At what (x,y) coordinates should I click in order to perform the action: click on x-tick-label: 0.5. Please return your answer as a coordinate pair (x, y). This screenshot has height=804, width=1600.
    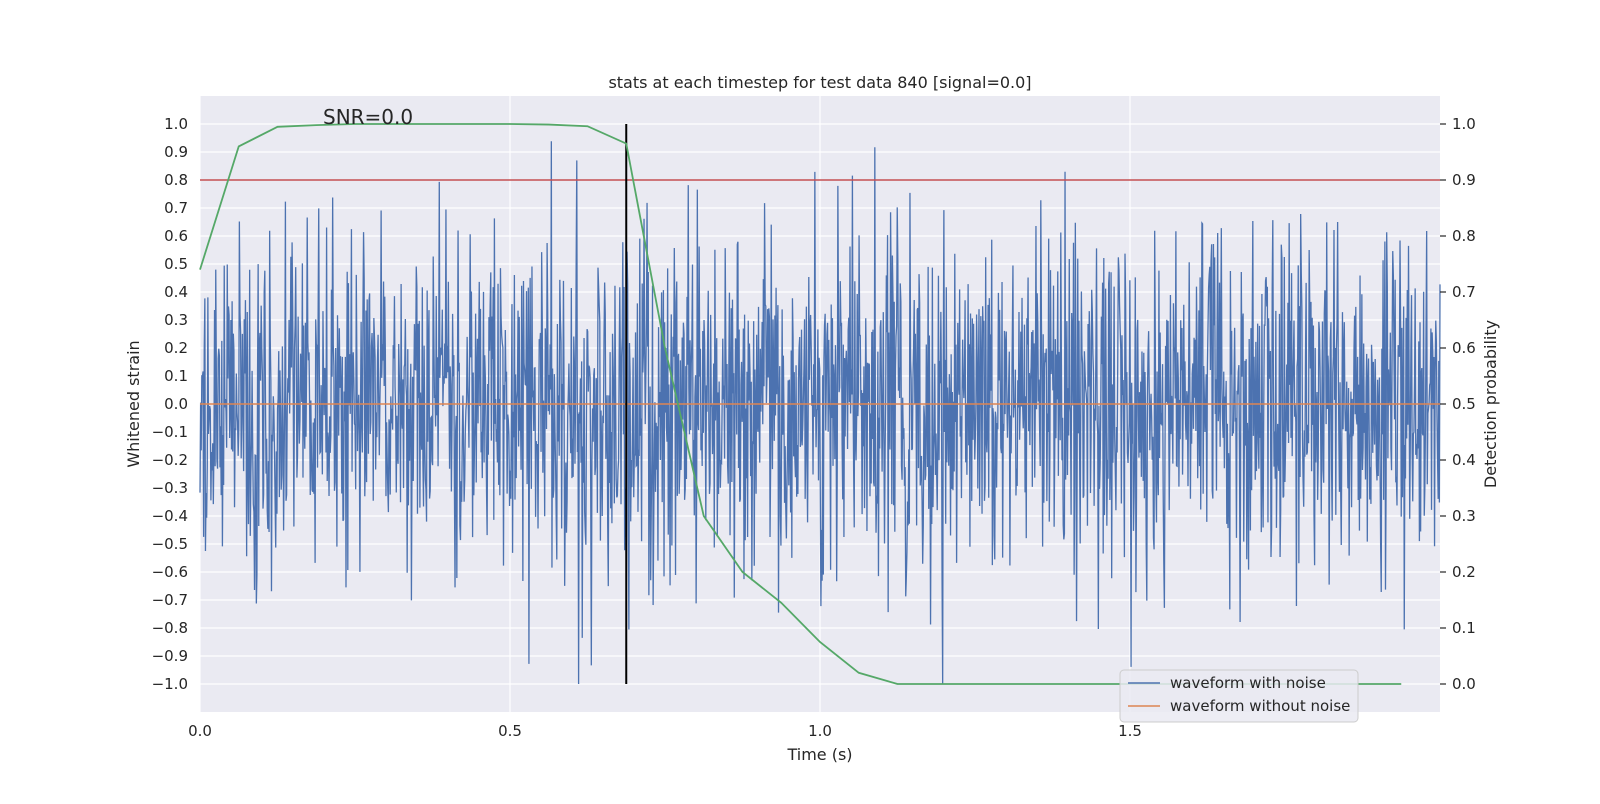
    Looking at the image, I should click on (510, 731).